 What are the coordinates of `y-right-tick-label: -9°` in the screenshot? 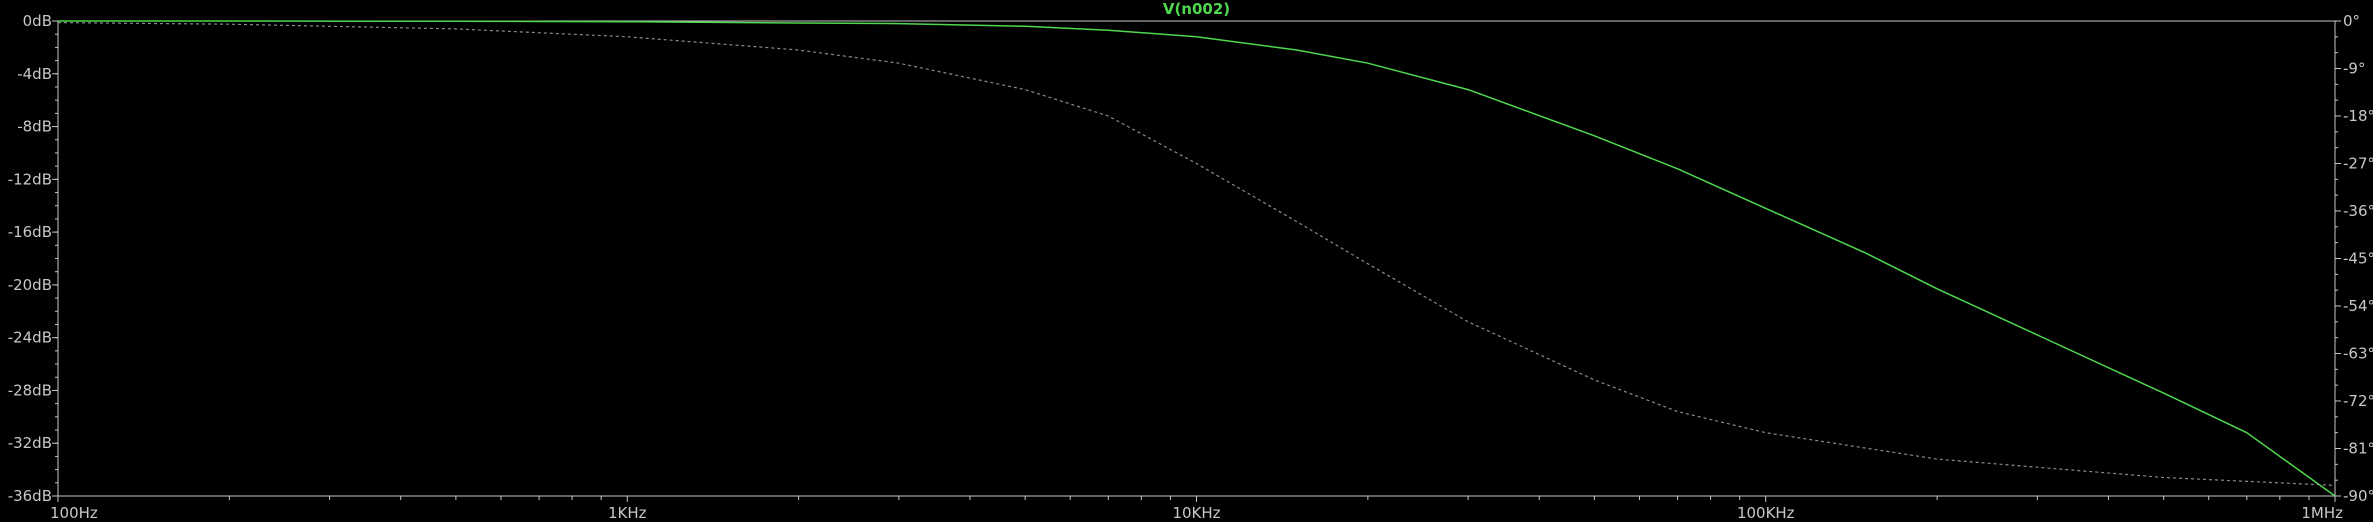 It's located at (2354, 69).